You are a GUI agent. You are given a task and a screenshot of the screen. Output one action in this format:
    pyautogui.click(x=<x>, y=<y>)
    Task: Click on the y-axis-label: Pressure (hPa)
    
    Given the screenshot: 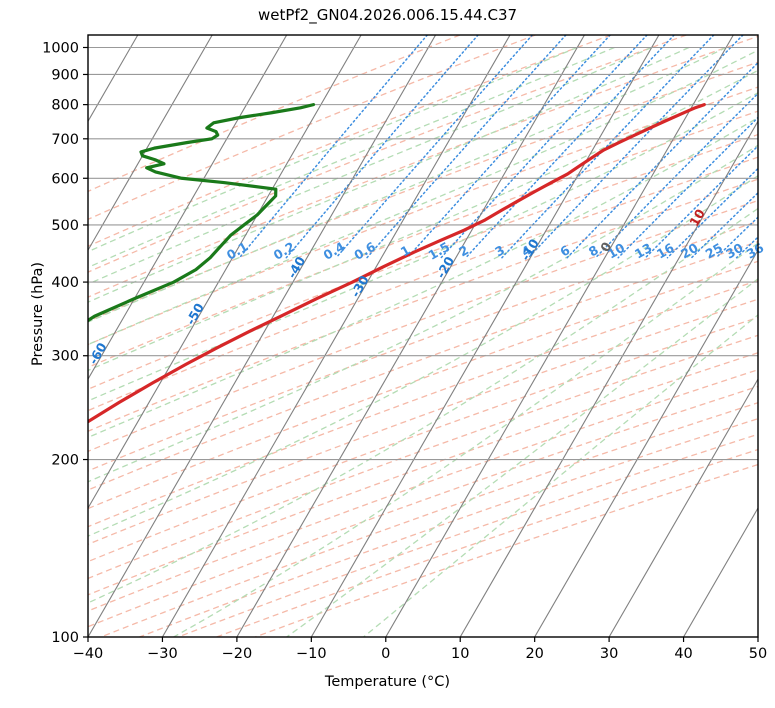 What is the action you would take?
    pyautogui.click(x=38, y=314)
    